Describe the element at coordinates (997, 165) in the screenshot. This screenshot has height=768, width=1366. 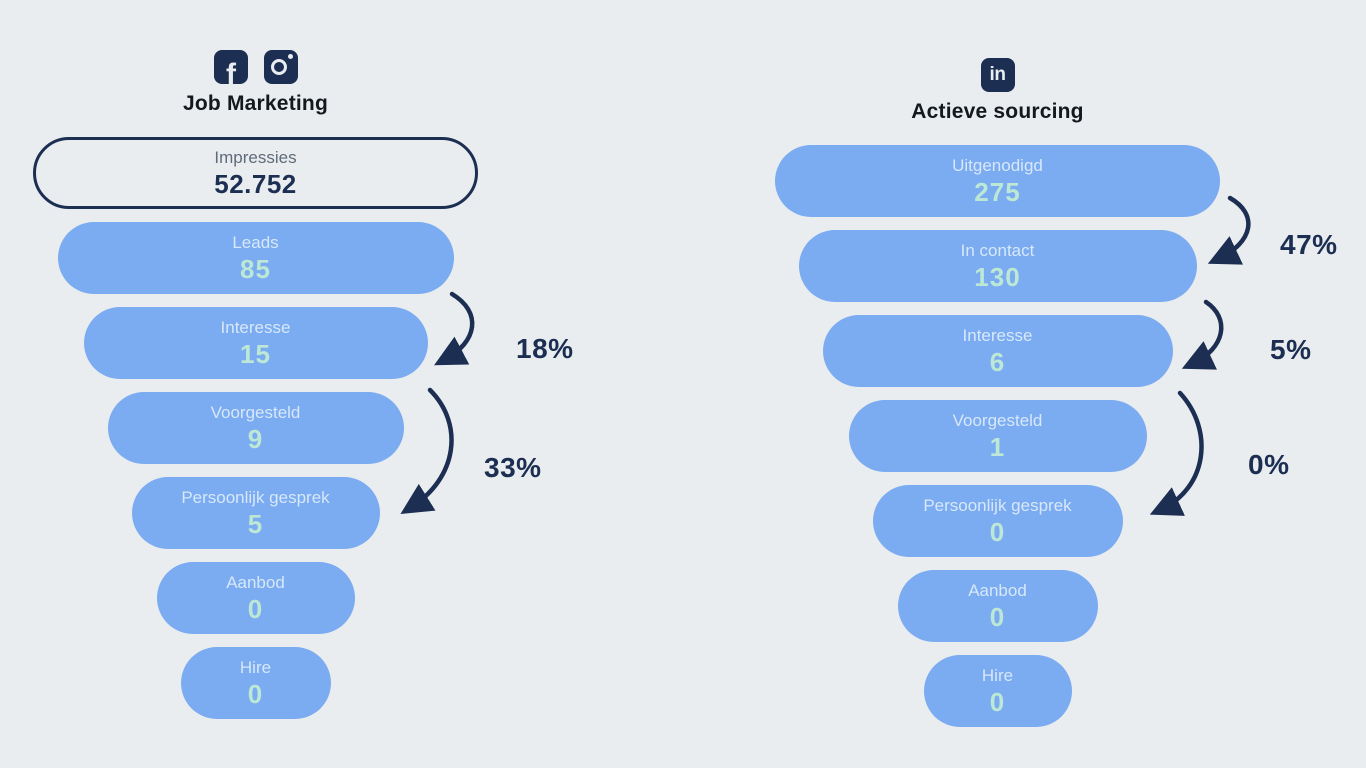
I see `stage-label: Uitgenodigd` at that location.